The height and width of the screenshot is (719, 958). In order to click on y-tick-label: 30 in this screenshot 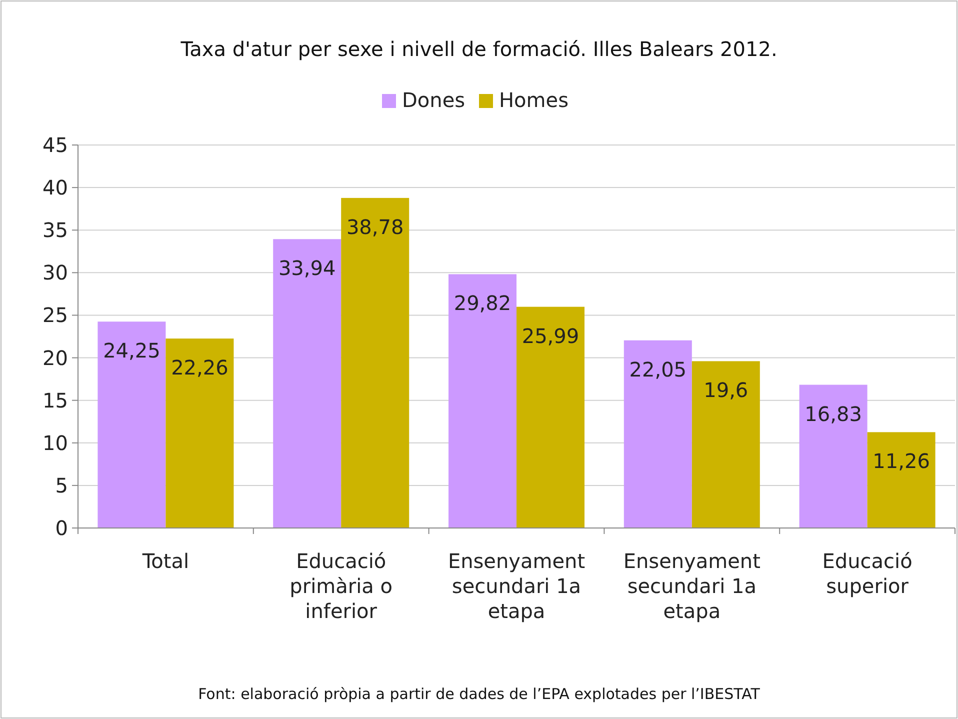, I will do `click(55, 272)`.